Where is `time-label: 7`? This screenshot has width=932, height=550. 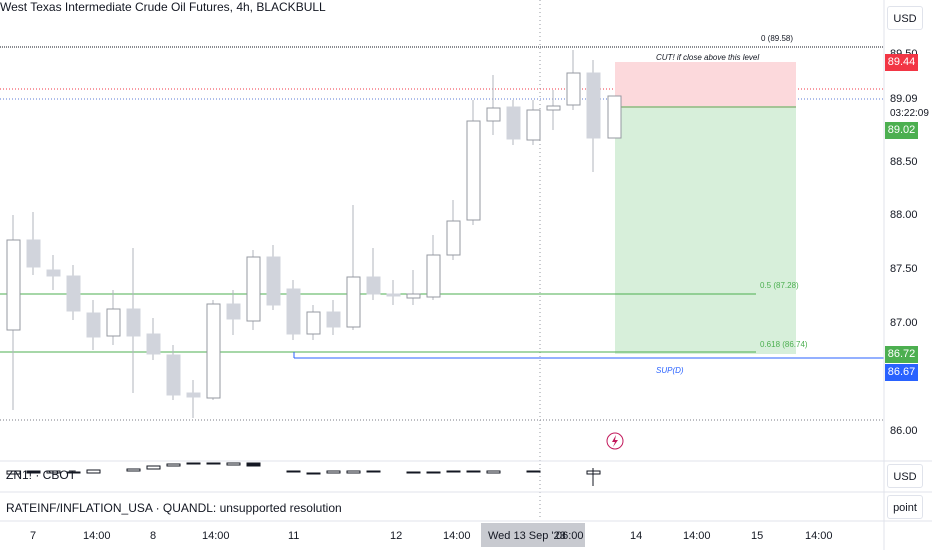 time-label: 7 is located at coordinates (33, 536).